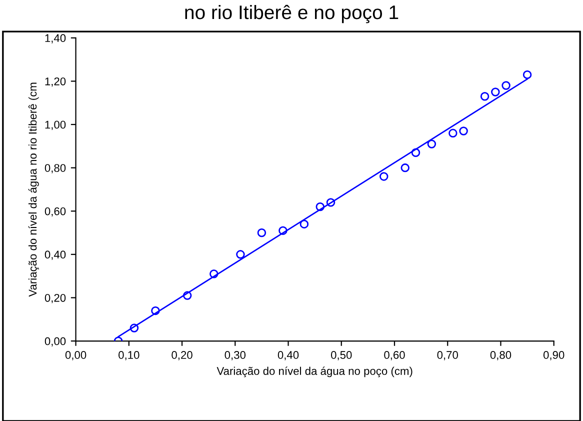 The width and height of the screenshot is (583, 421). I want to click on x-axis-title: Variação do nível da água no poço (cm), so click(314, 372).